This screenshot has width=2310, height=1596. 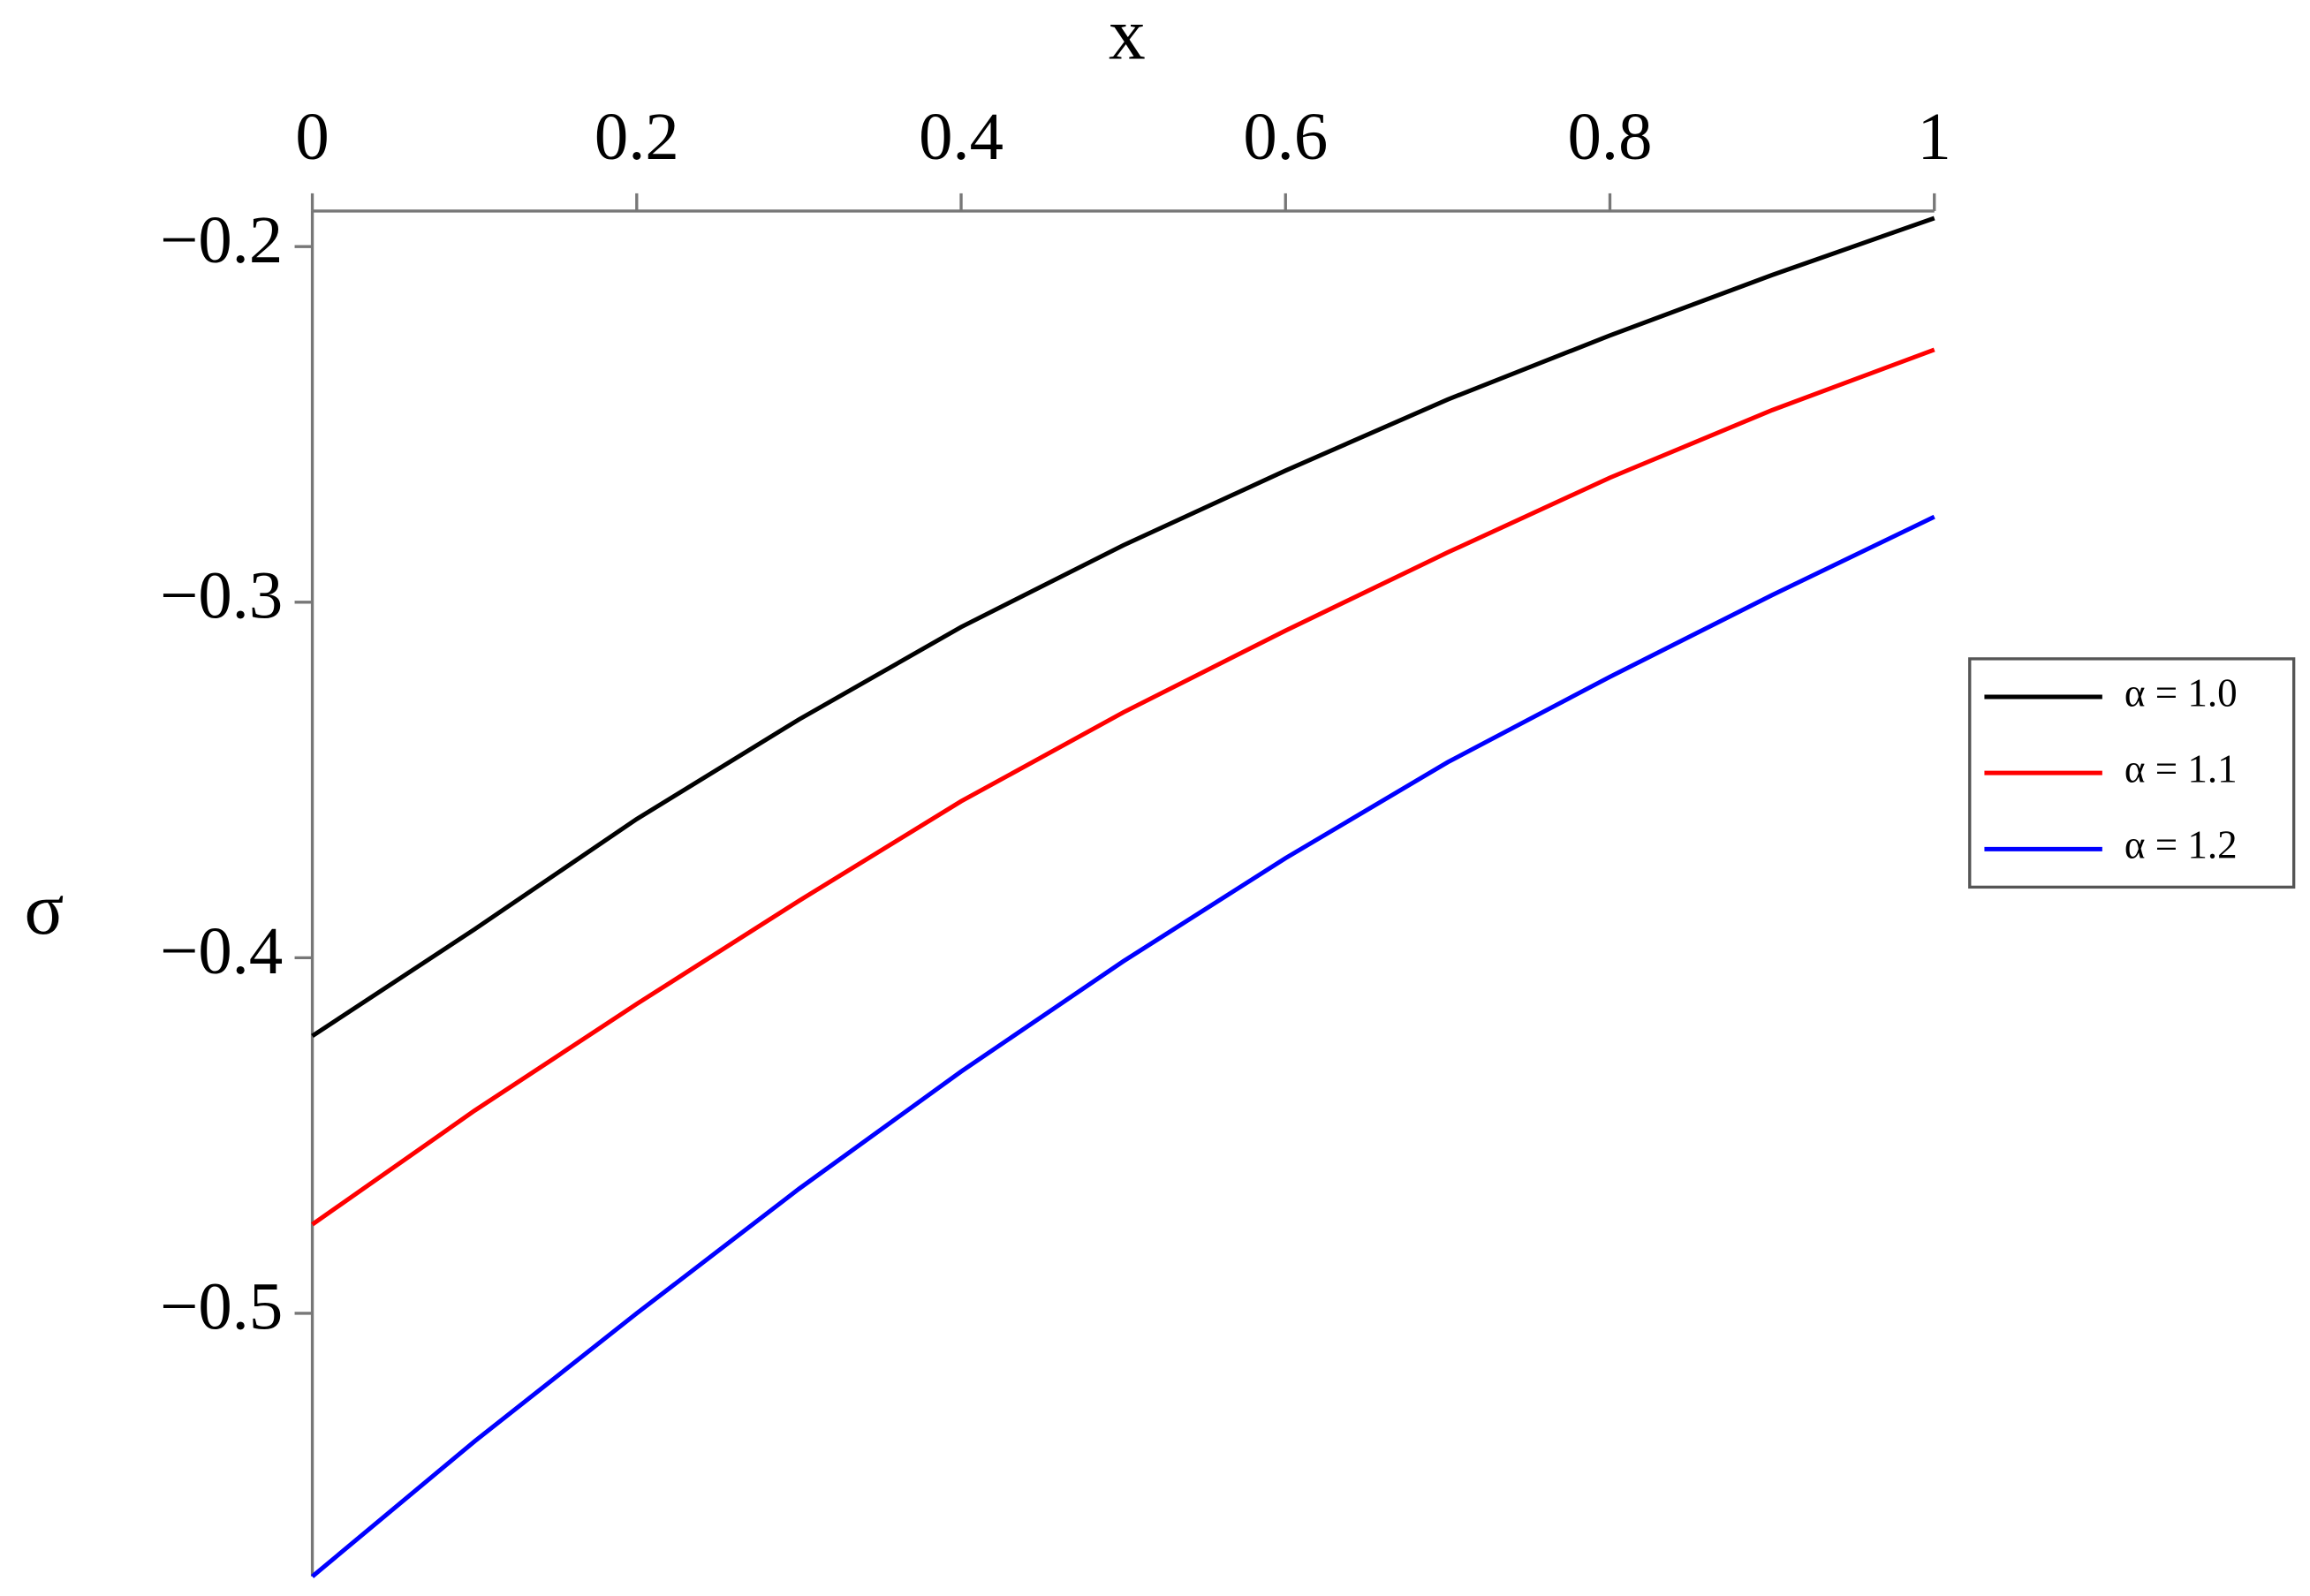 I want to click on x-tick-label: 0.2, so click(x=637, y=136).